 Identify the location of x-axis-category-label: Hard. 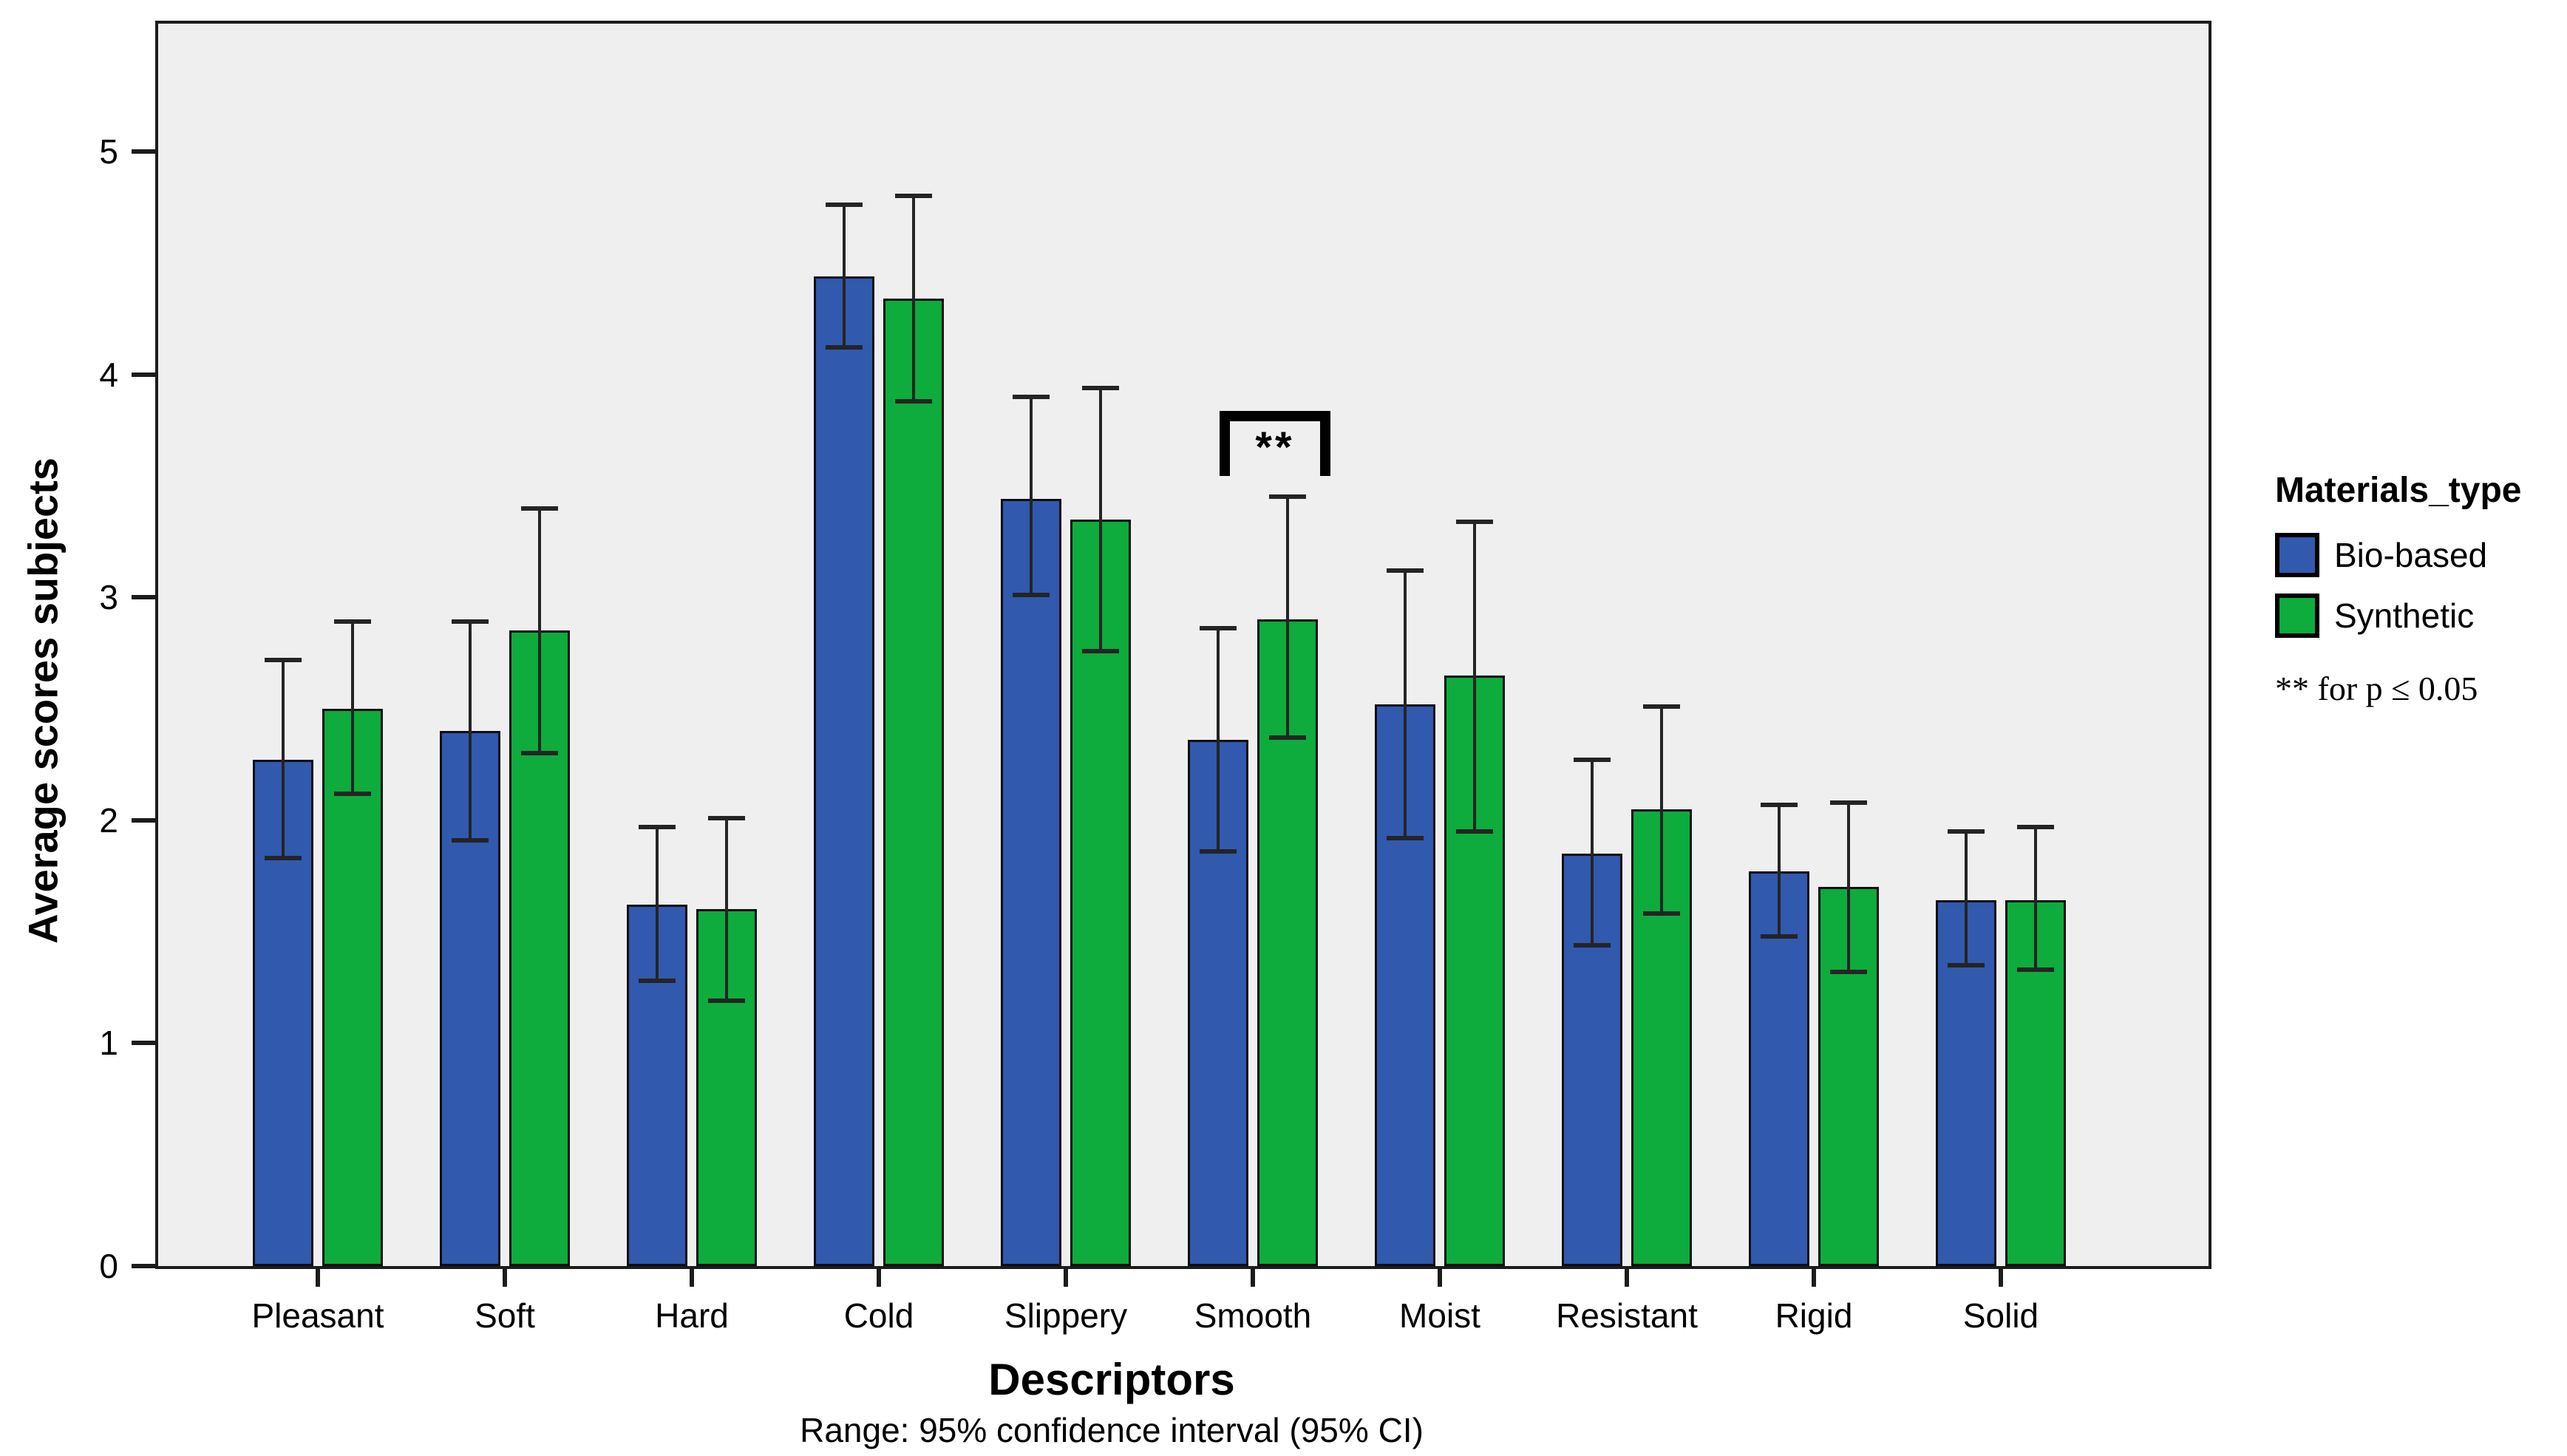
(692, 1315).